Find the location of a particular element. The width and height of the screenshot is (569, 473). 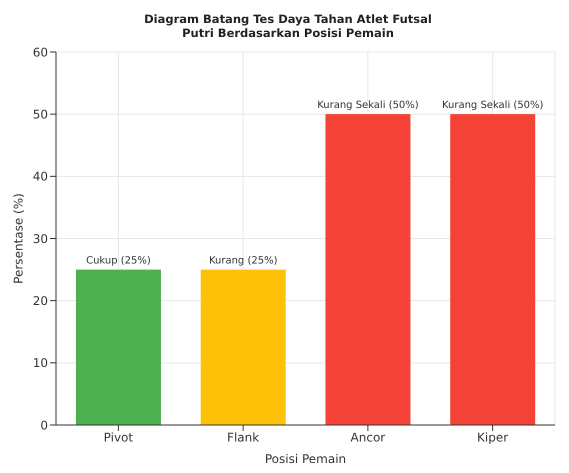

y-tick-label: 10 is located at coordinates (40, 363).